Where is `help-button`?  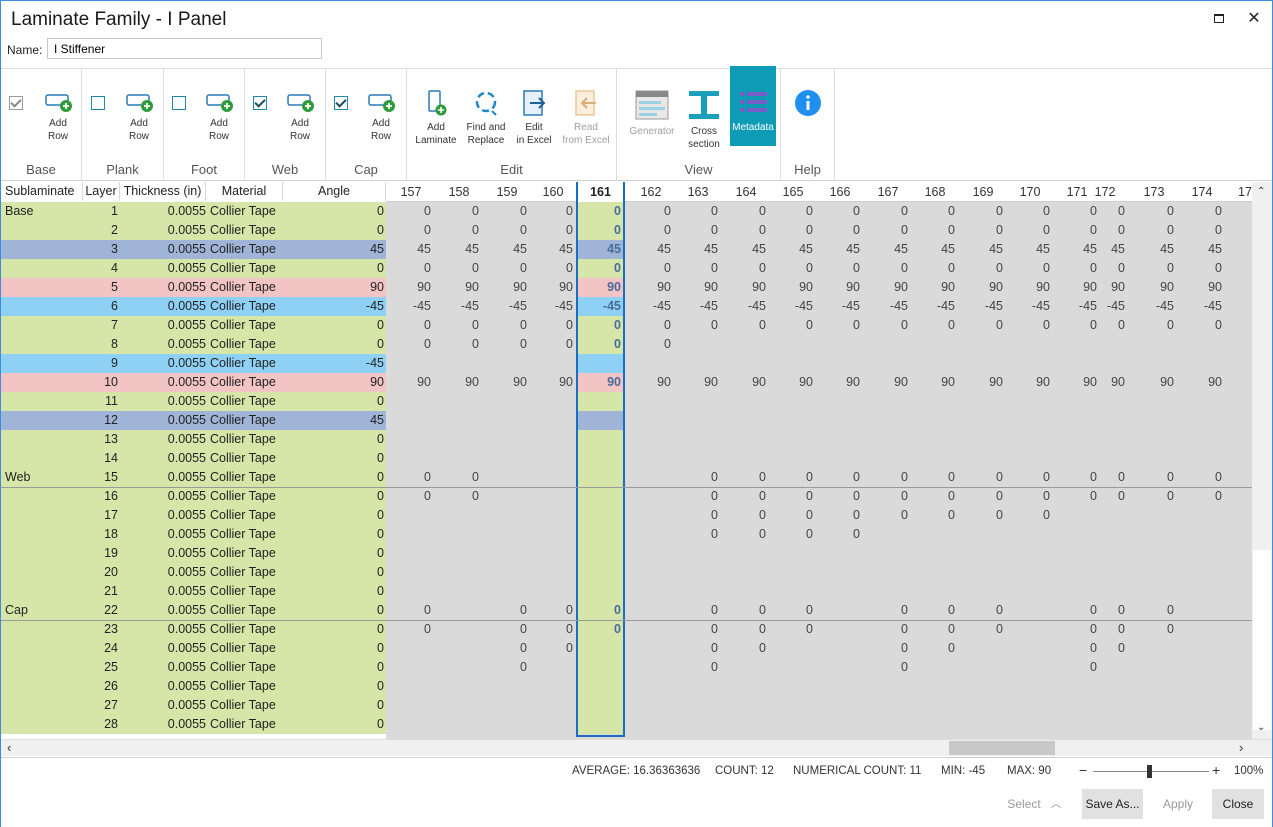 help-button is located at coordinates (808, 105).